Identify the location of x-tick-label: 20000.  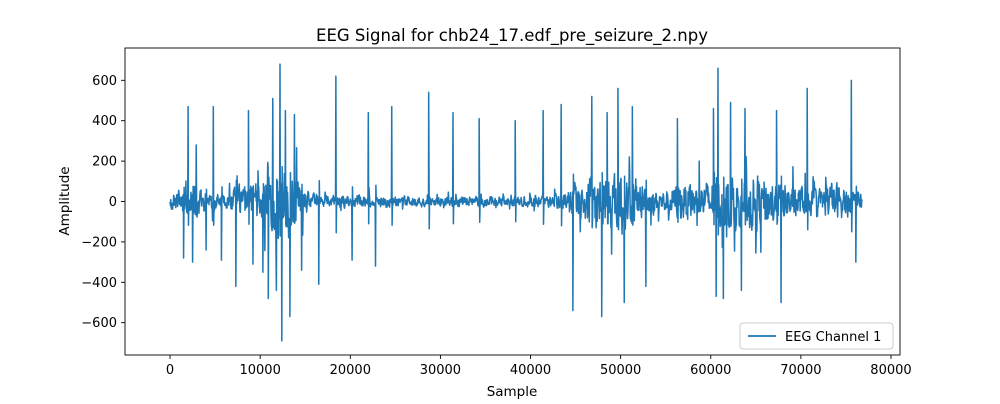
(350, 370).